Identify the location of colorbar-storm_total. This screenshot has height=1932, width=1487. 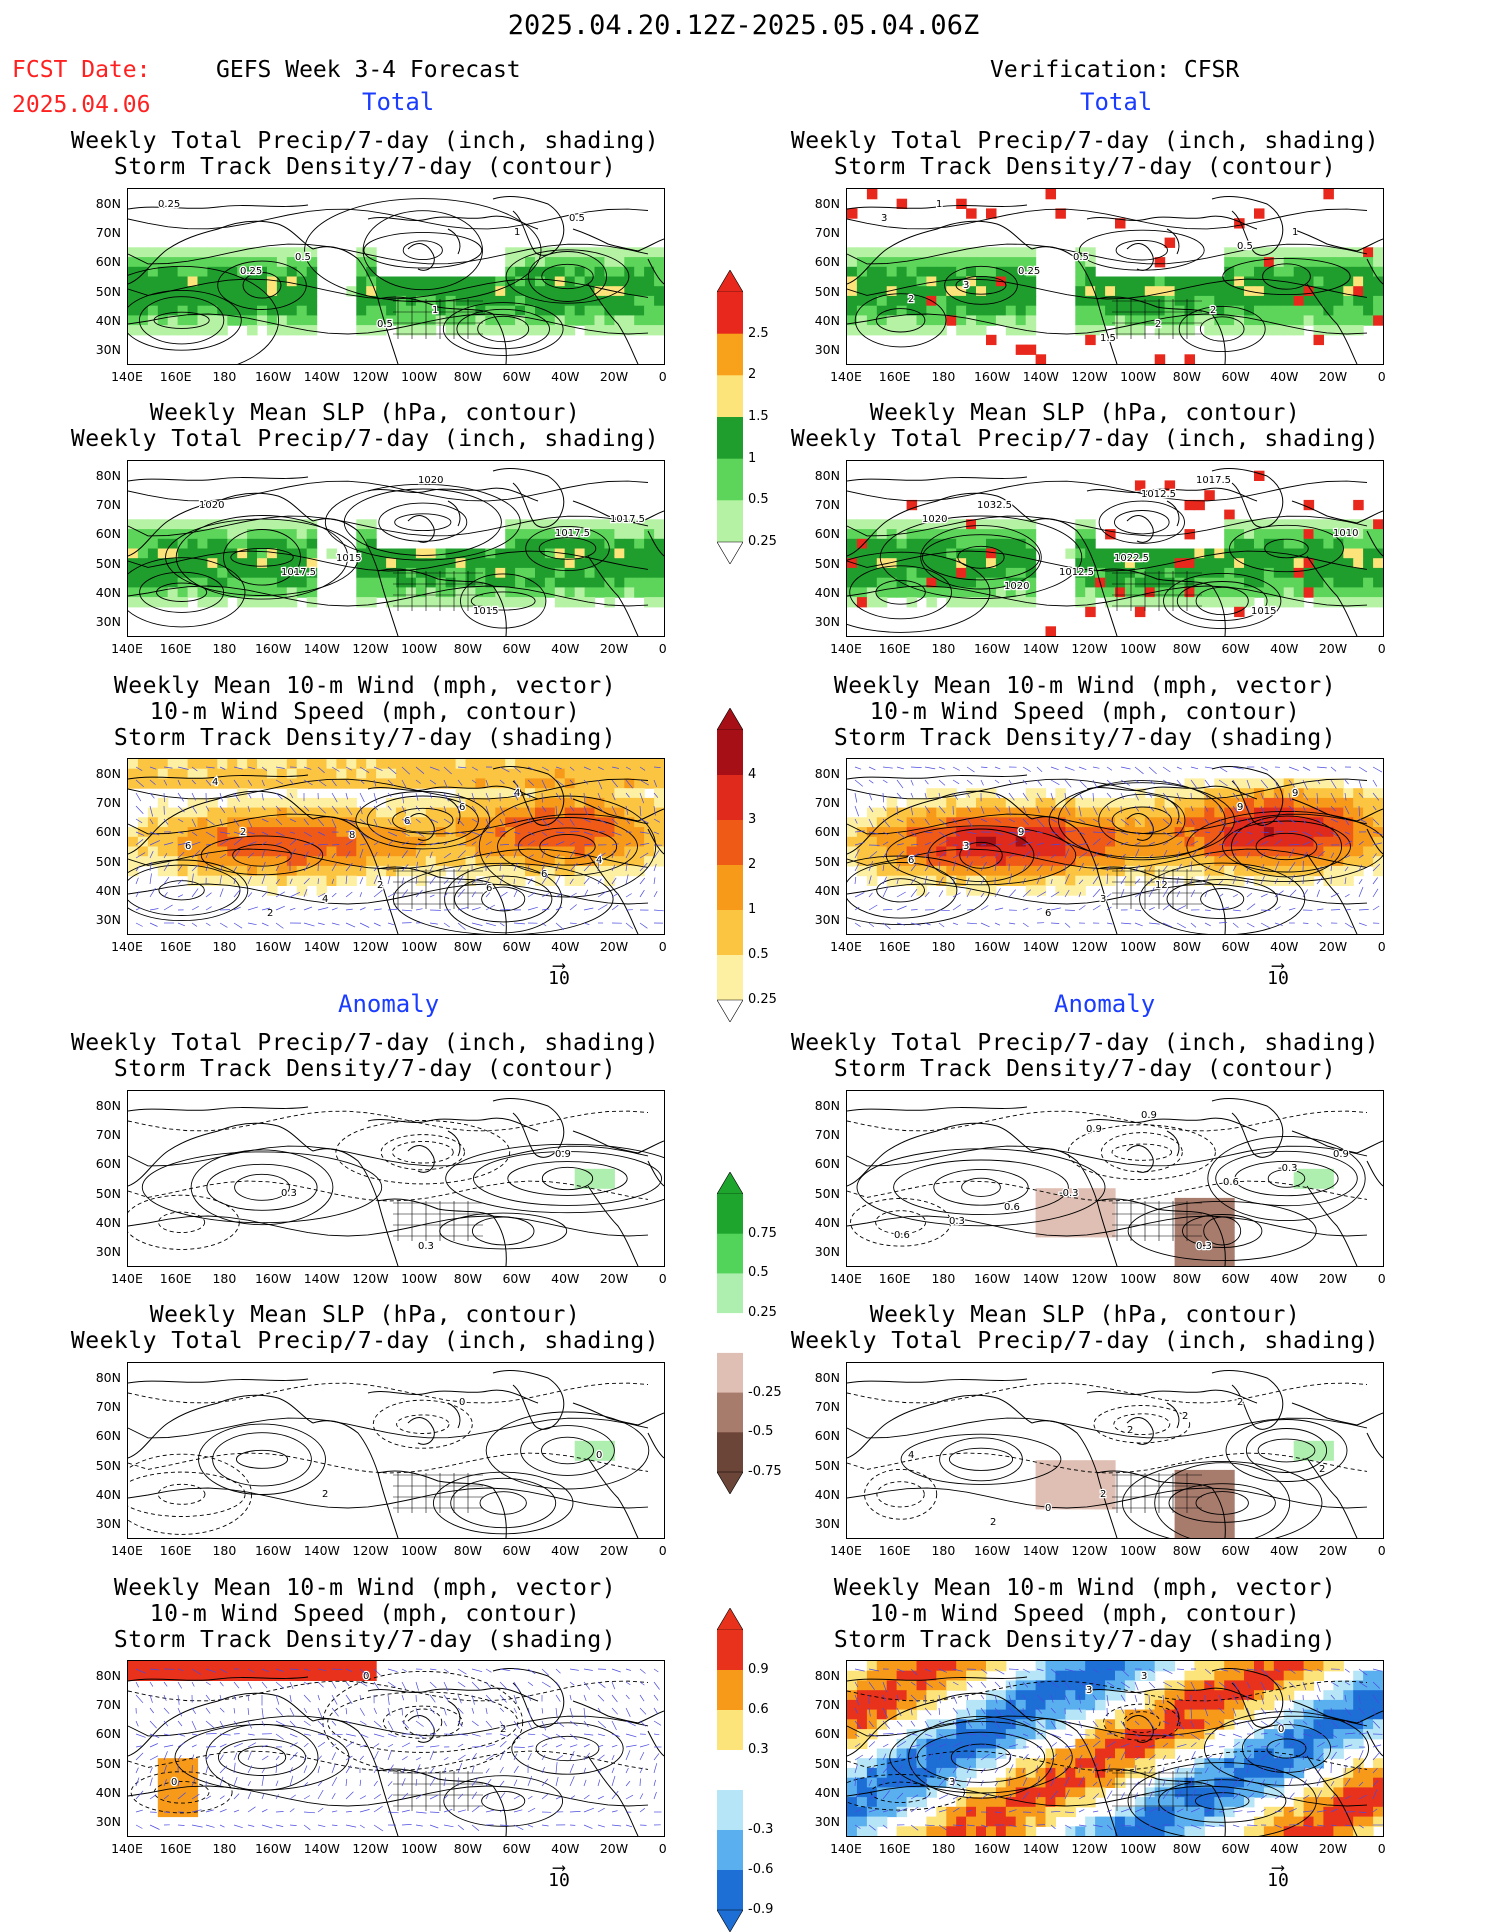
(730, 865).